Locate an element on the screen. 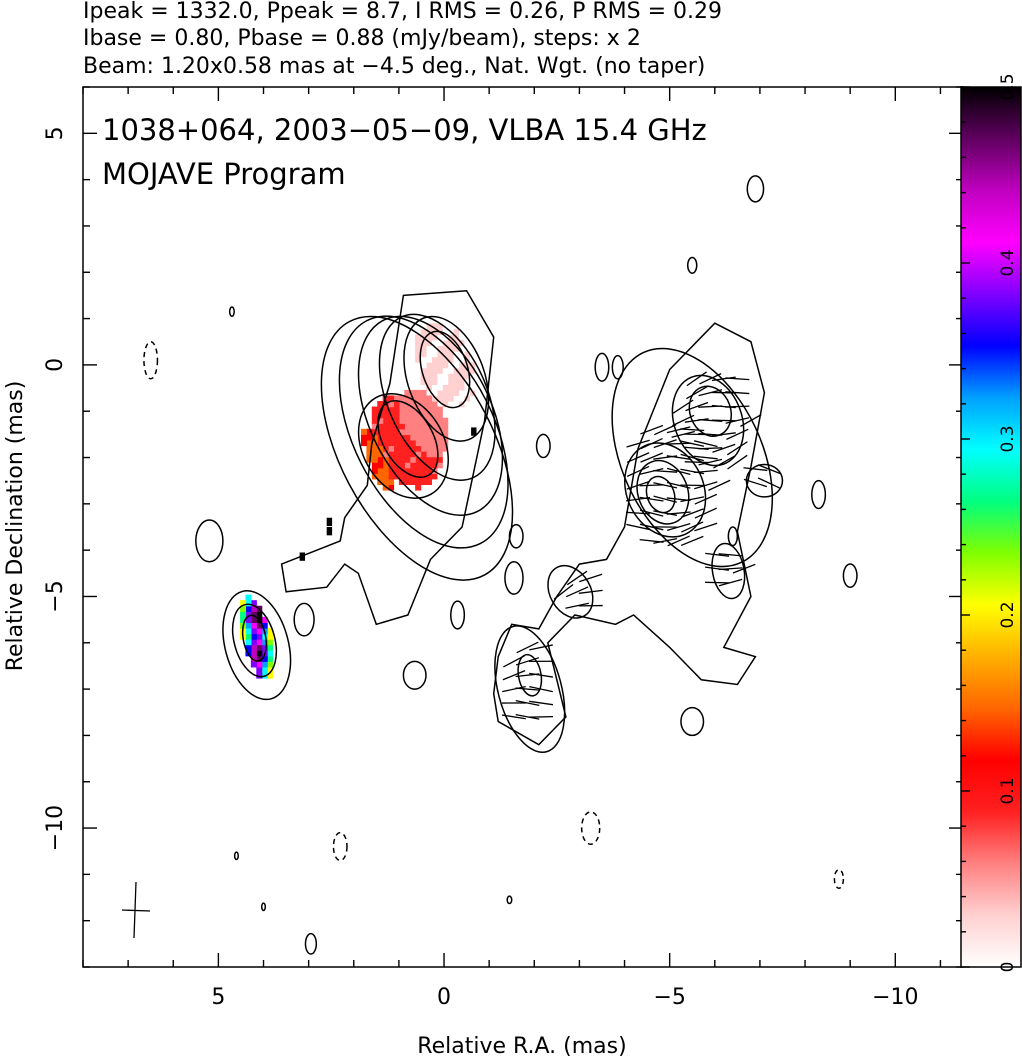 The width and height of the screenshot is (1022, 1060). colorbar-frame is located at coordinates (991, 527).